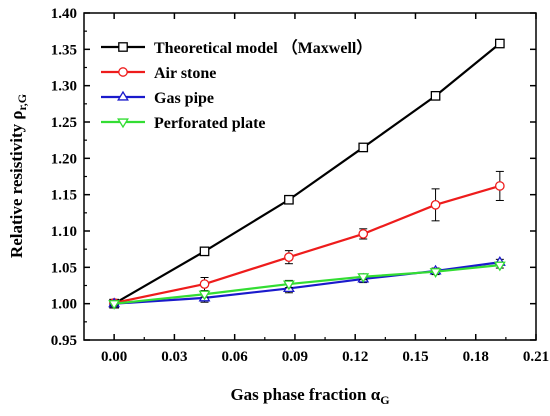  Describe the element at coordinates (22, 102) in the screenshot. I see `y-axis-title-subscript: r,G` at that location.